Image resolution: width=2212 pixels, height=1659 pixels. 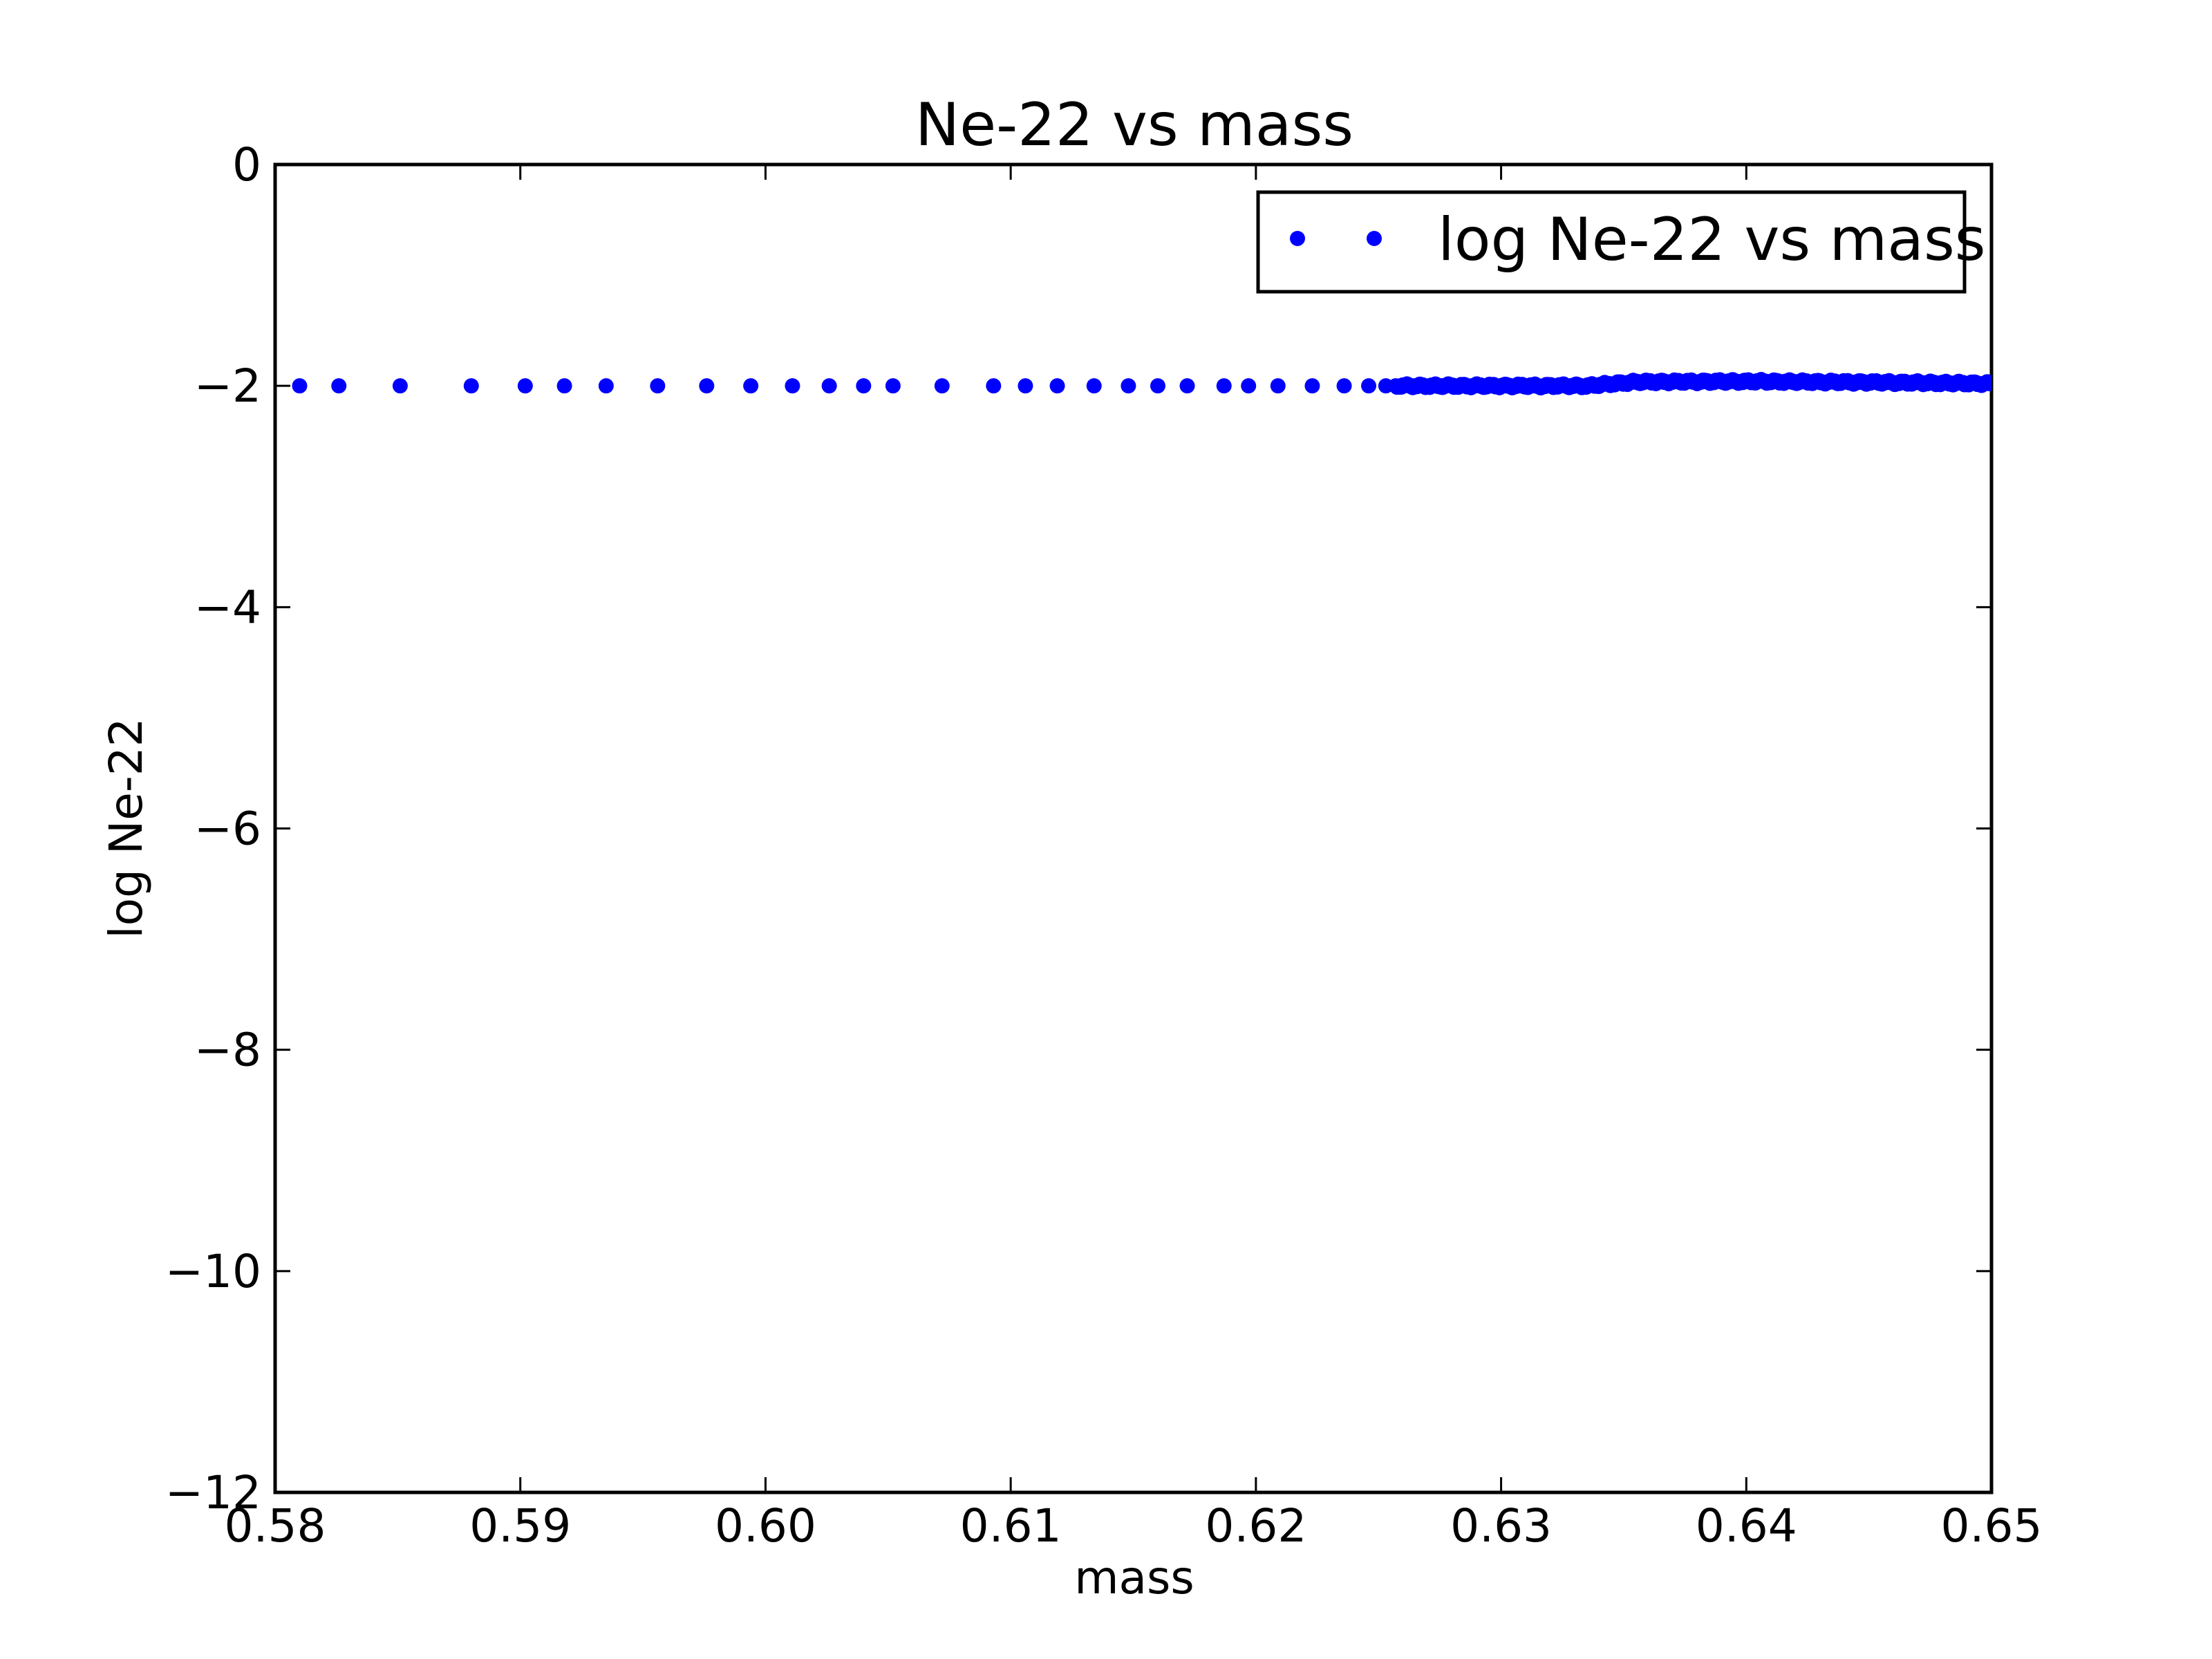 What do you see at coordinates (228, 829) in the screenshot?
I see `y-tick-label: −6` at bounding box center [228, 829].